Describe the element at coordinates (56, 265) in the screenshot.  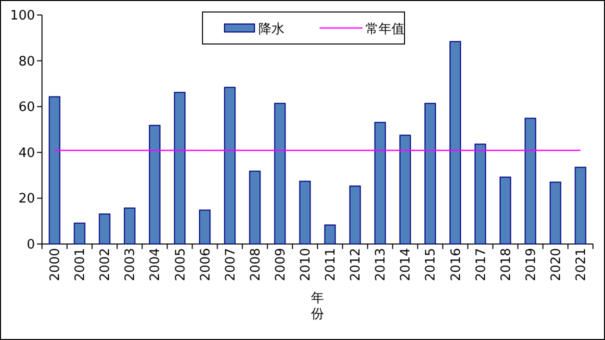
I see `x-tick-label: 2000` at that location.